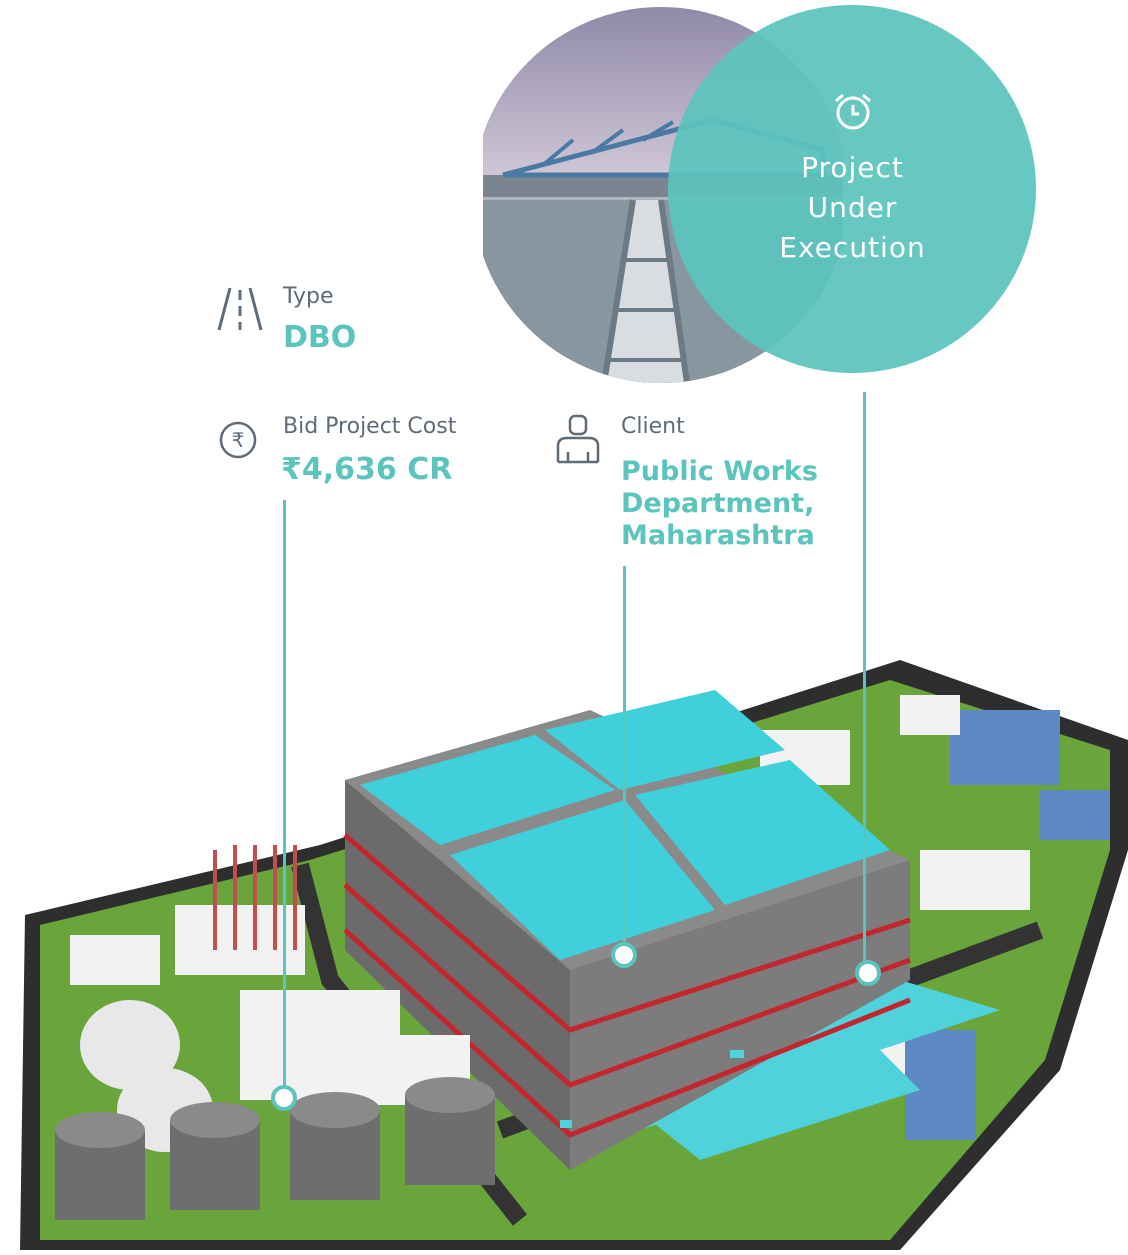 The image size is (1128, 1255). I want to click on status-line-2: Under, so click(852, 207).